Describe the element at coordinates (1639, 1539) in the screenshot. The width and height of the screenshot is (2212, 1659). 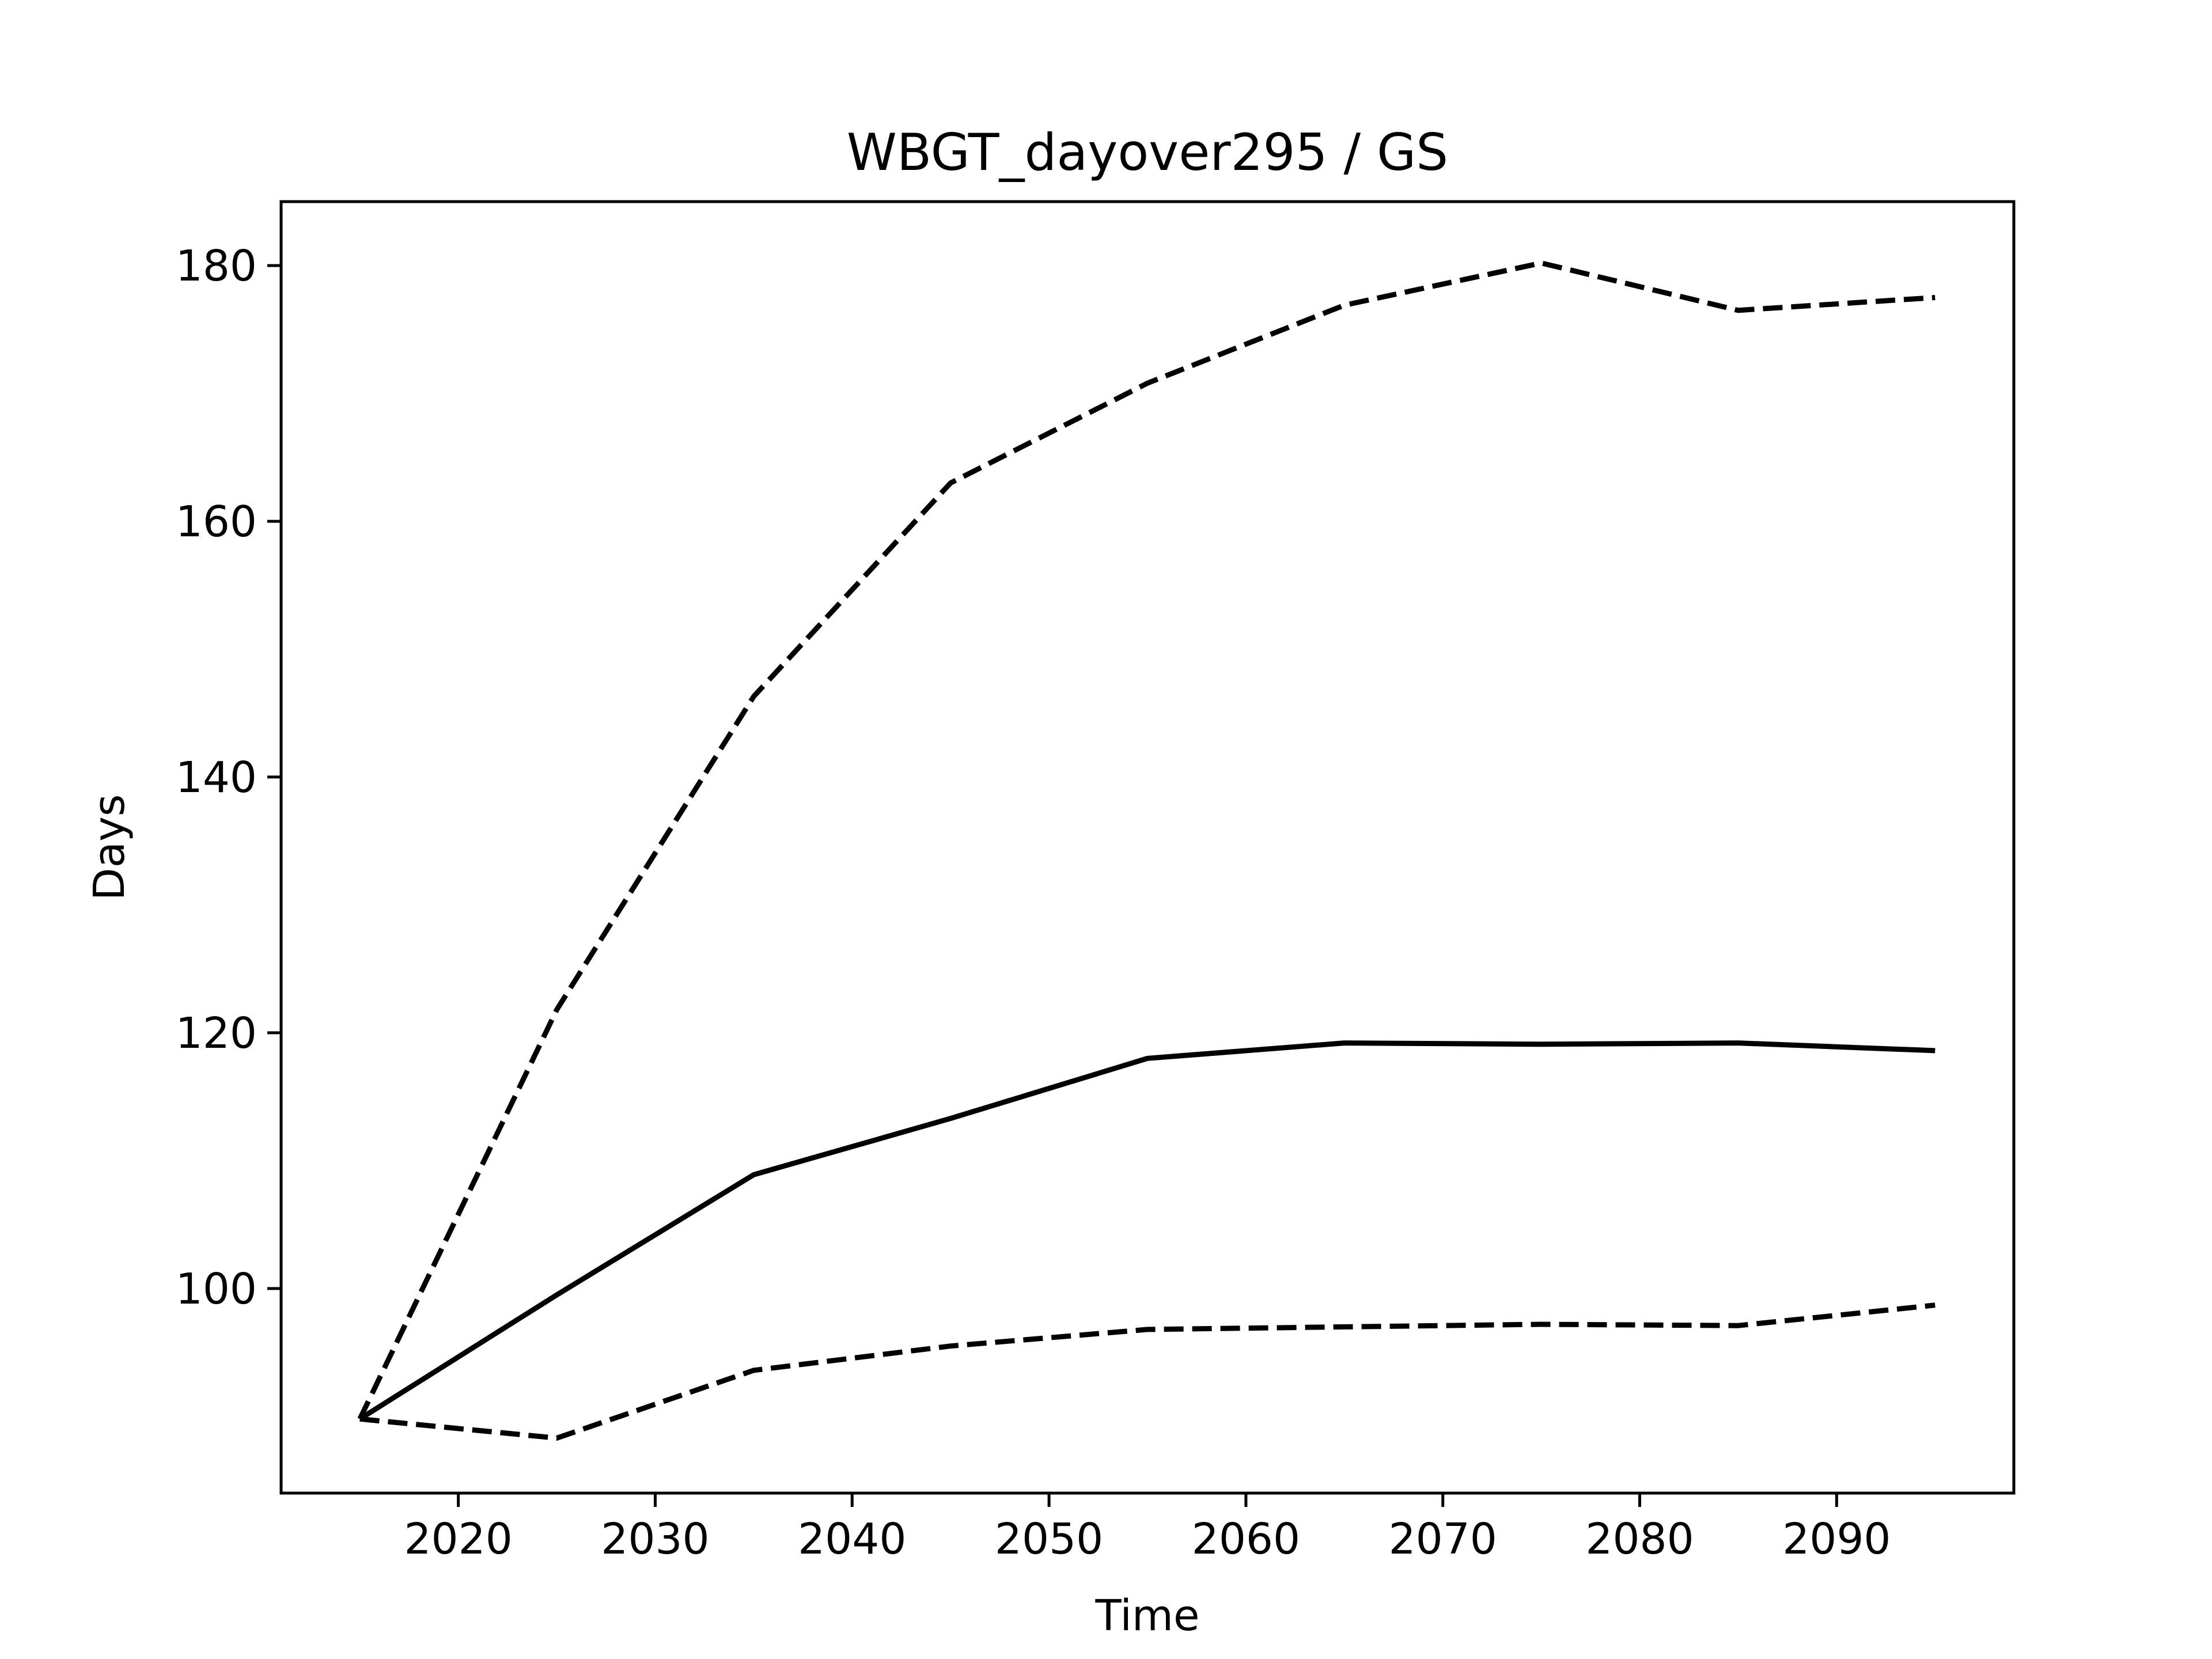
I see `x-tick-label: 2080` at that location.